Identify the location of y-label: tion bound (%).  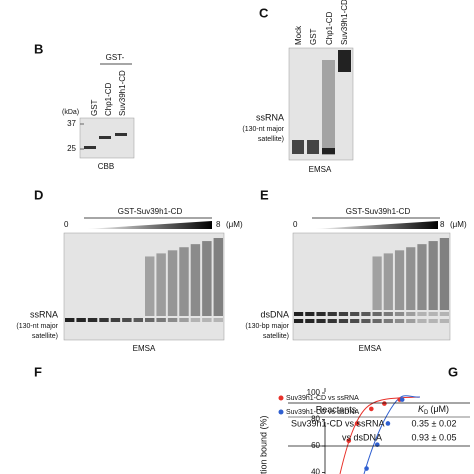
(263, 444).